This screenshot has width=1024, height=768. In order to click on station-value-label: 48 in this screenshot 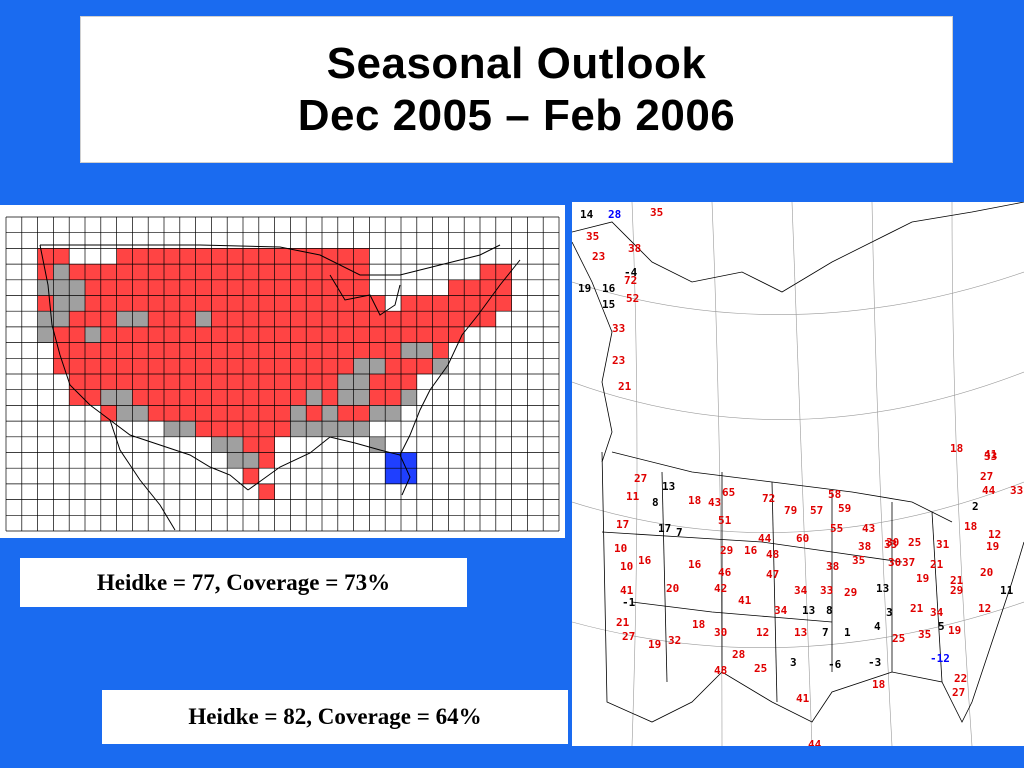, I will do `click(720, 670)`.